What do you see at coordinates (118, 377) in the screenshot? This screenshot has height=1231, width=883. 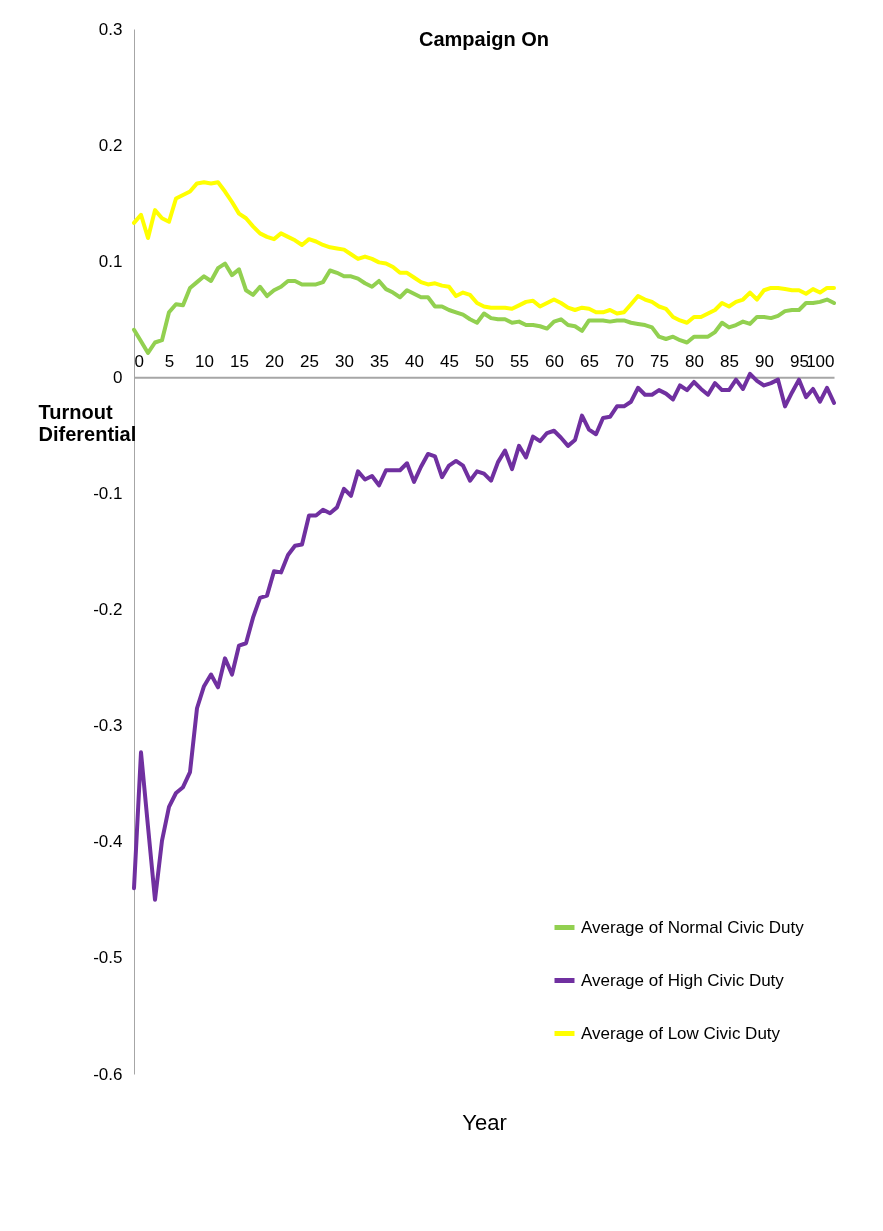 I see `y-tick-label: 0` at bounding box center [118, 377].